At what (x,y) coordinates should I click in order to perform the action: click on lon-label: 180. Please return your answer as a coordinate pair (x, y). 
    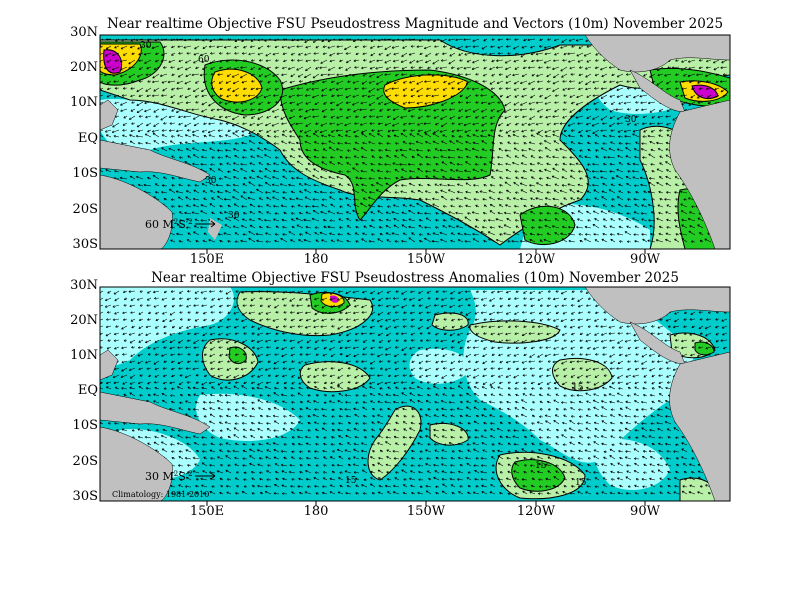
    Looking at the image, I should click on (316, 259).